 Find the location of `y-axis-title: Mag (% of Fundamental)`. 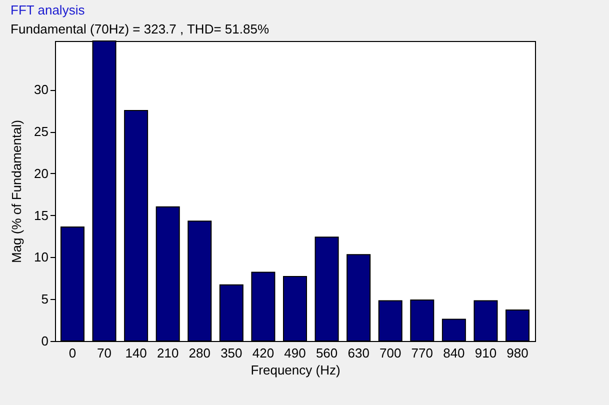

y-axis-title: Mag (% of Fundamental) is located at coordinates (16, 192).